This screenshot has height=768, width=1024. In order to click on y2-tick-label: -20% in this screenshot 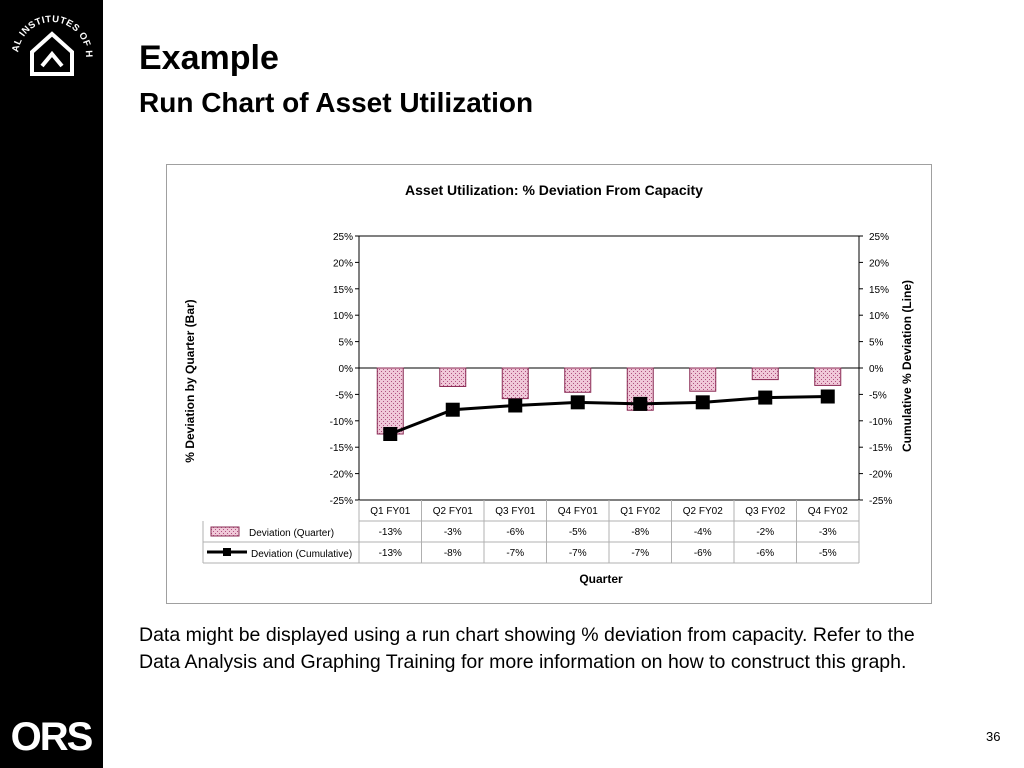, I will do `click(880, 475)`.